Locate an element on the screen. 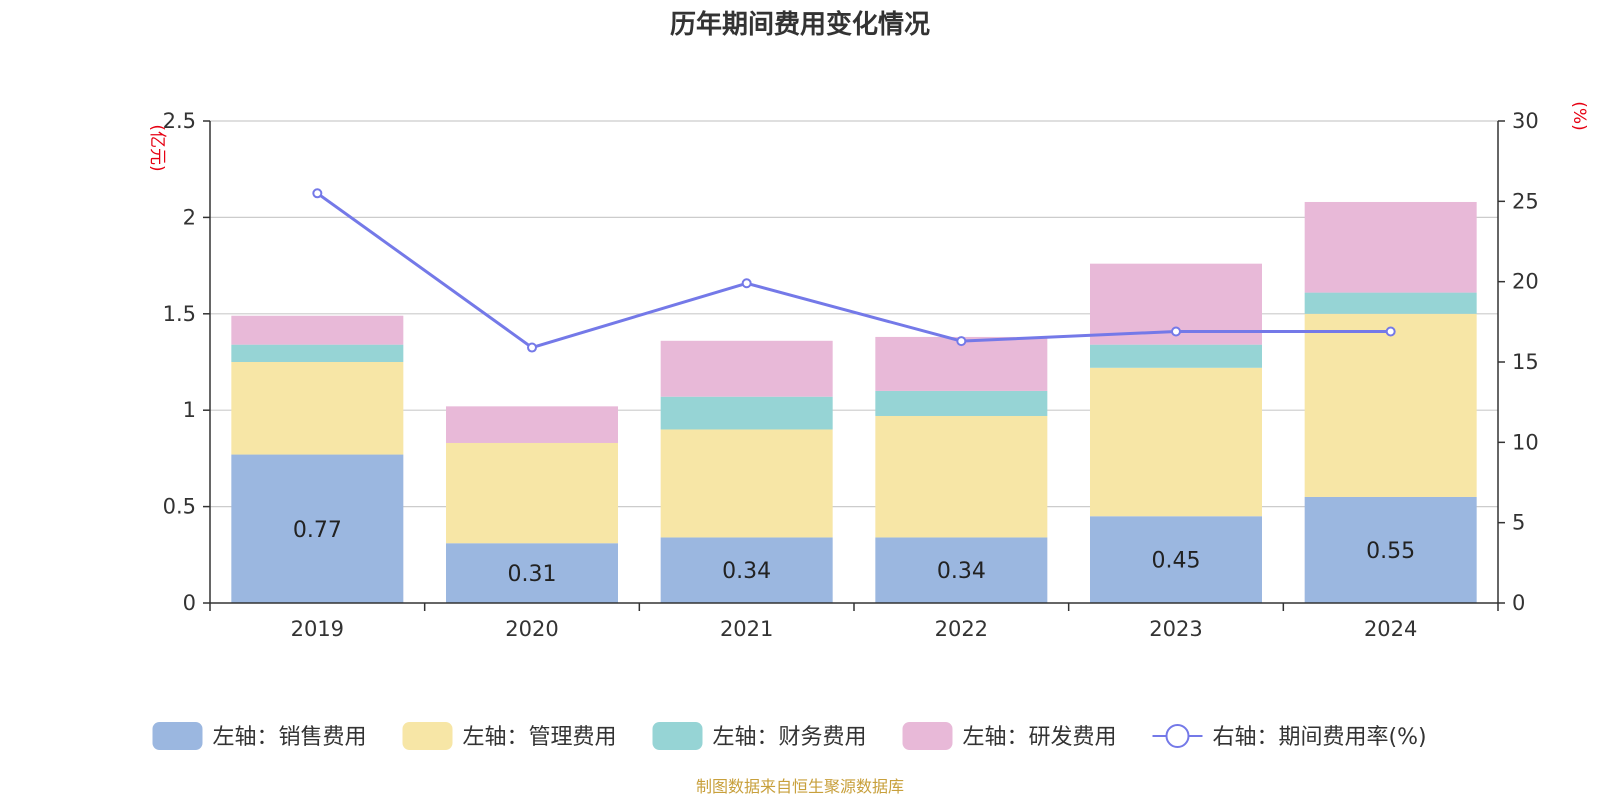 This screenshot has height=800, width=1600. line-layer is located at coordinates (854, 270).